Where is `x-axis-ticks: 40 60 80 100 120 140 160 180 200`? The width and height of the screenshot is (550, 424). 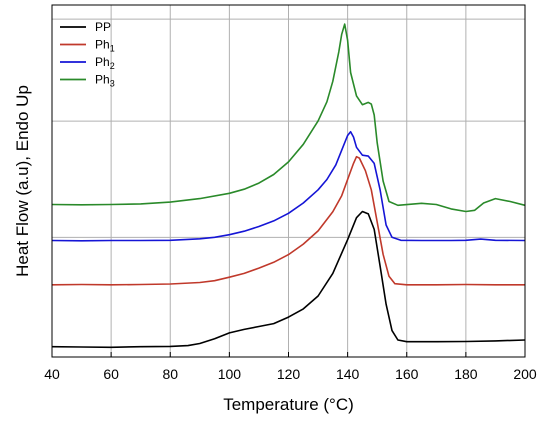
x-axis-ticks: 40 60 80 100 120 140 160 180 200 is located at coordinates (290, 367).